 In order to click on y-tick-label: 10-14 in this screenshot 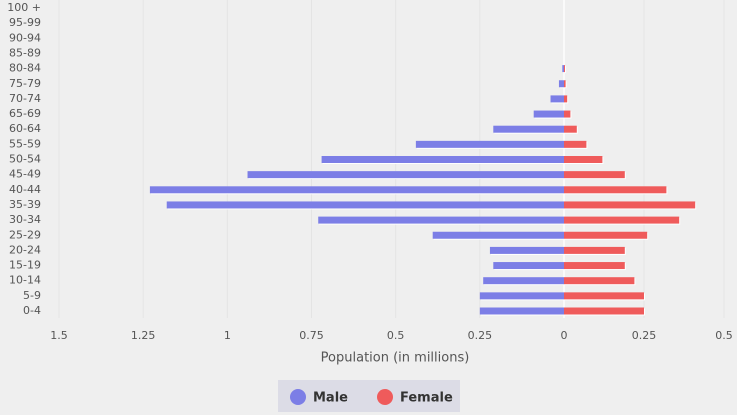, I will do `click(25, 280)`.